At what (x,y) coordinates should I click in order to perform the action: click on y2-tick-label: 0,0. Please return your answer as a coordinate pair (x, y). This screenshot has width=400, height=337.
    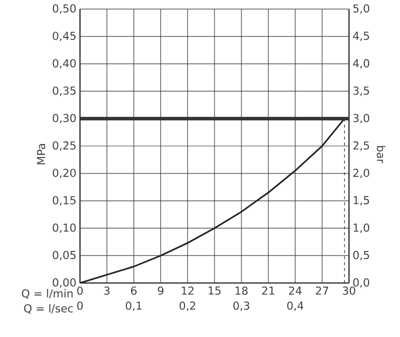
    Looking at the image, I should click on (361, 283).